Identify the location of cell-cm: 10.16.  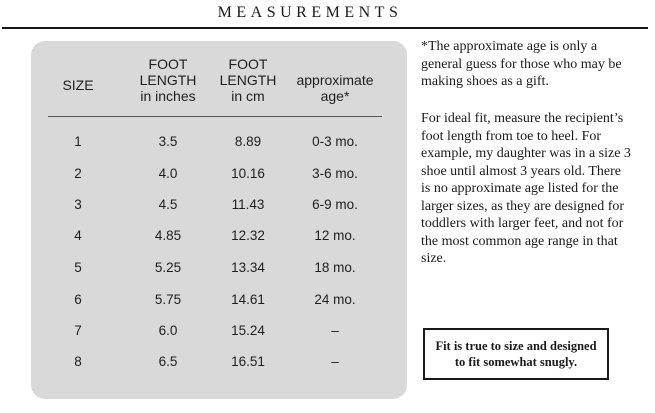
(248, 173).